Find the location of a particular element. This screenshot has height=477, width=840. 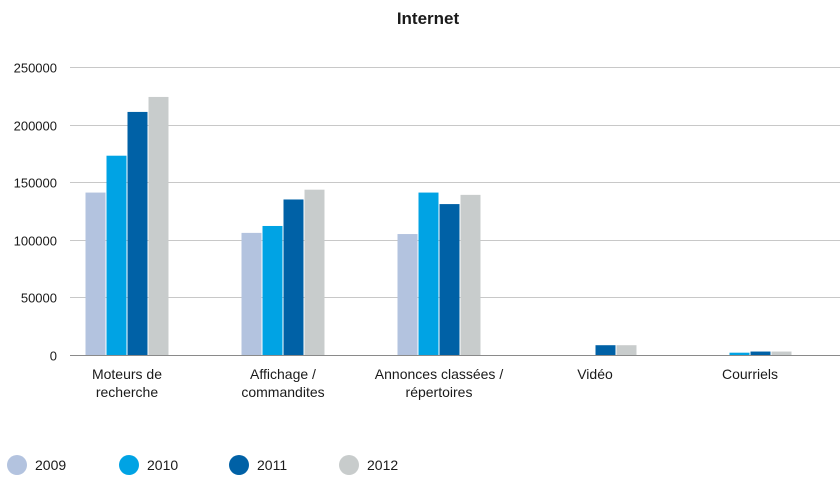

category-label-line: Annonces classées / is located at coordinates (439, 374).